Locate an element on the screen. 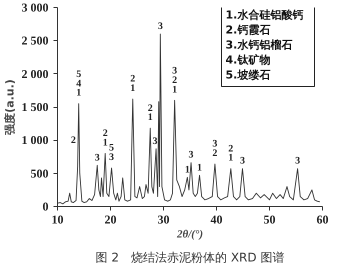  y-tick-label: 1 500 is located at coordinates (35, 107).